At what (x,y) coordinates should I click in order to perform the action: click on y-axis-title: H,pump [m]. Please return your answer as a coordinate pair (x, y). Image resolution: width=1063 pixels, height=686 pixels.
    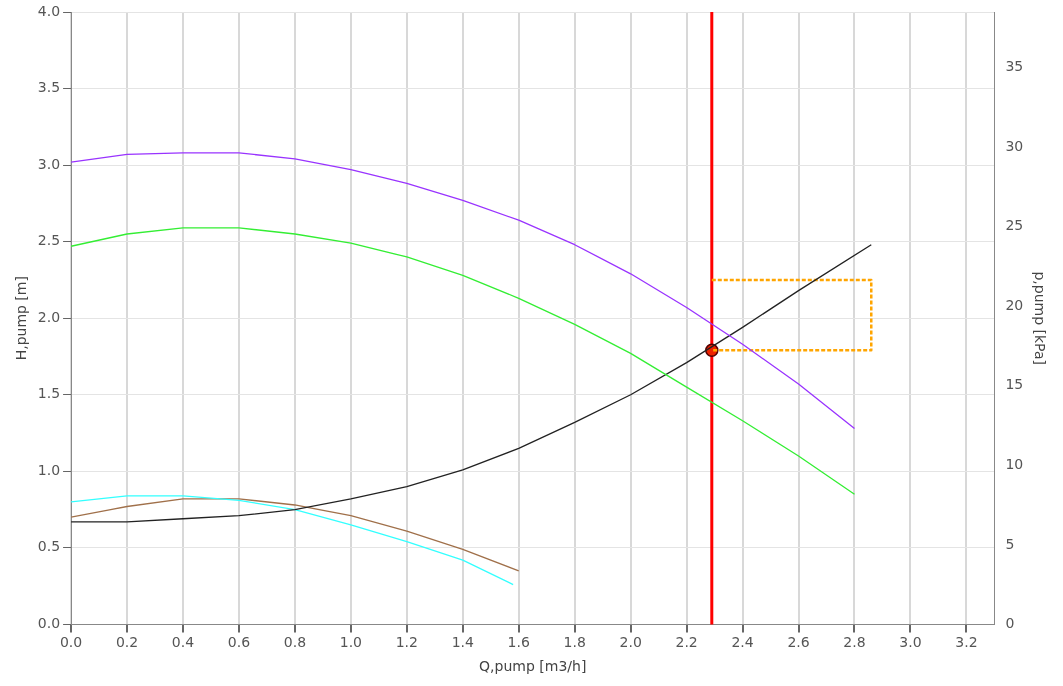
    Looking at the image, I should click on (21, 318).